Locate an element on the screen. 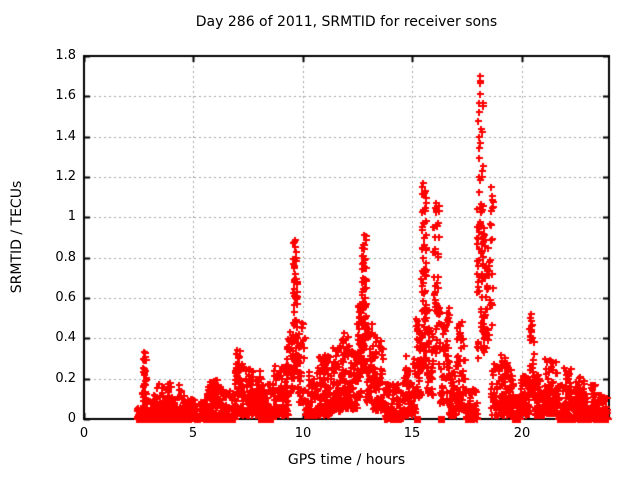 The image size is (640, 480). y-tick-label: 1.2 is located at coordinates (65, 176).